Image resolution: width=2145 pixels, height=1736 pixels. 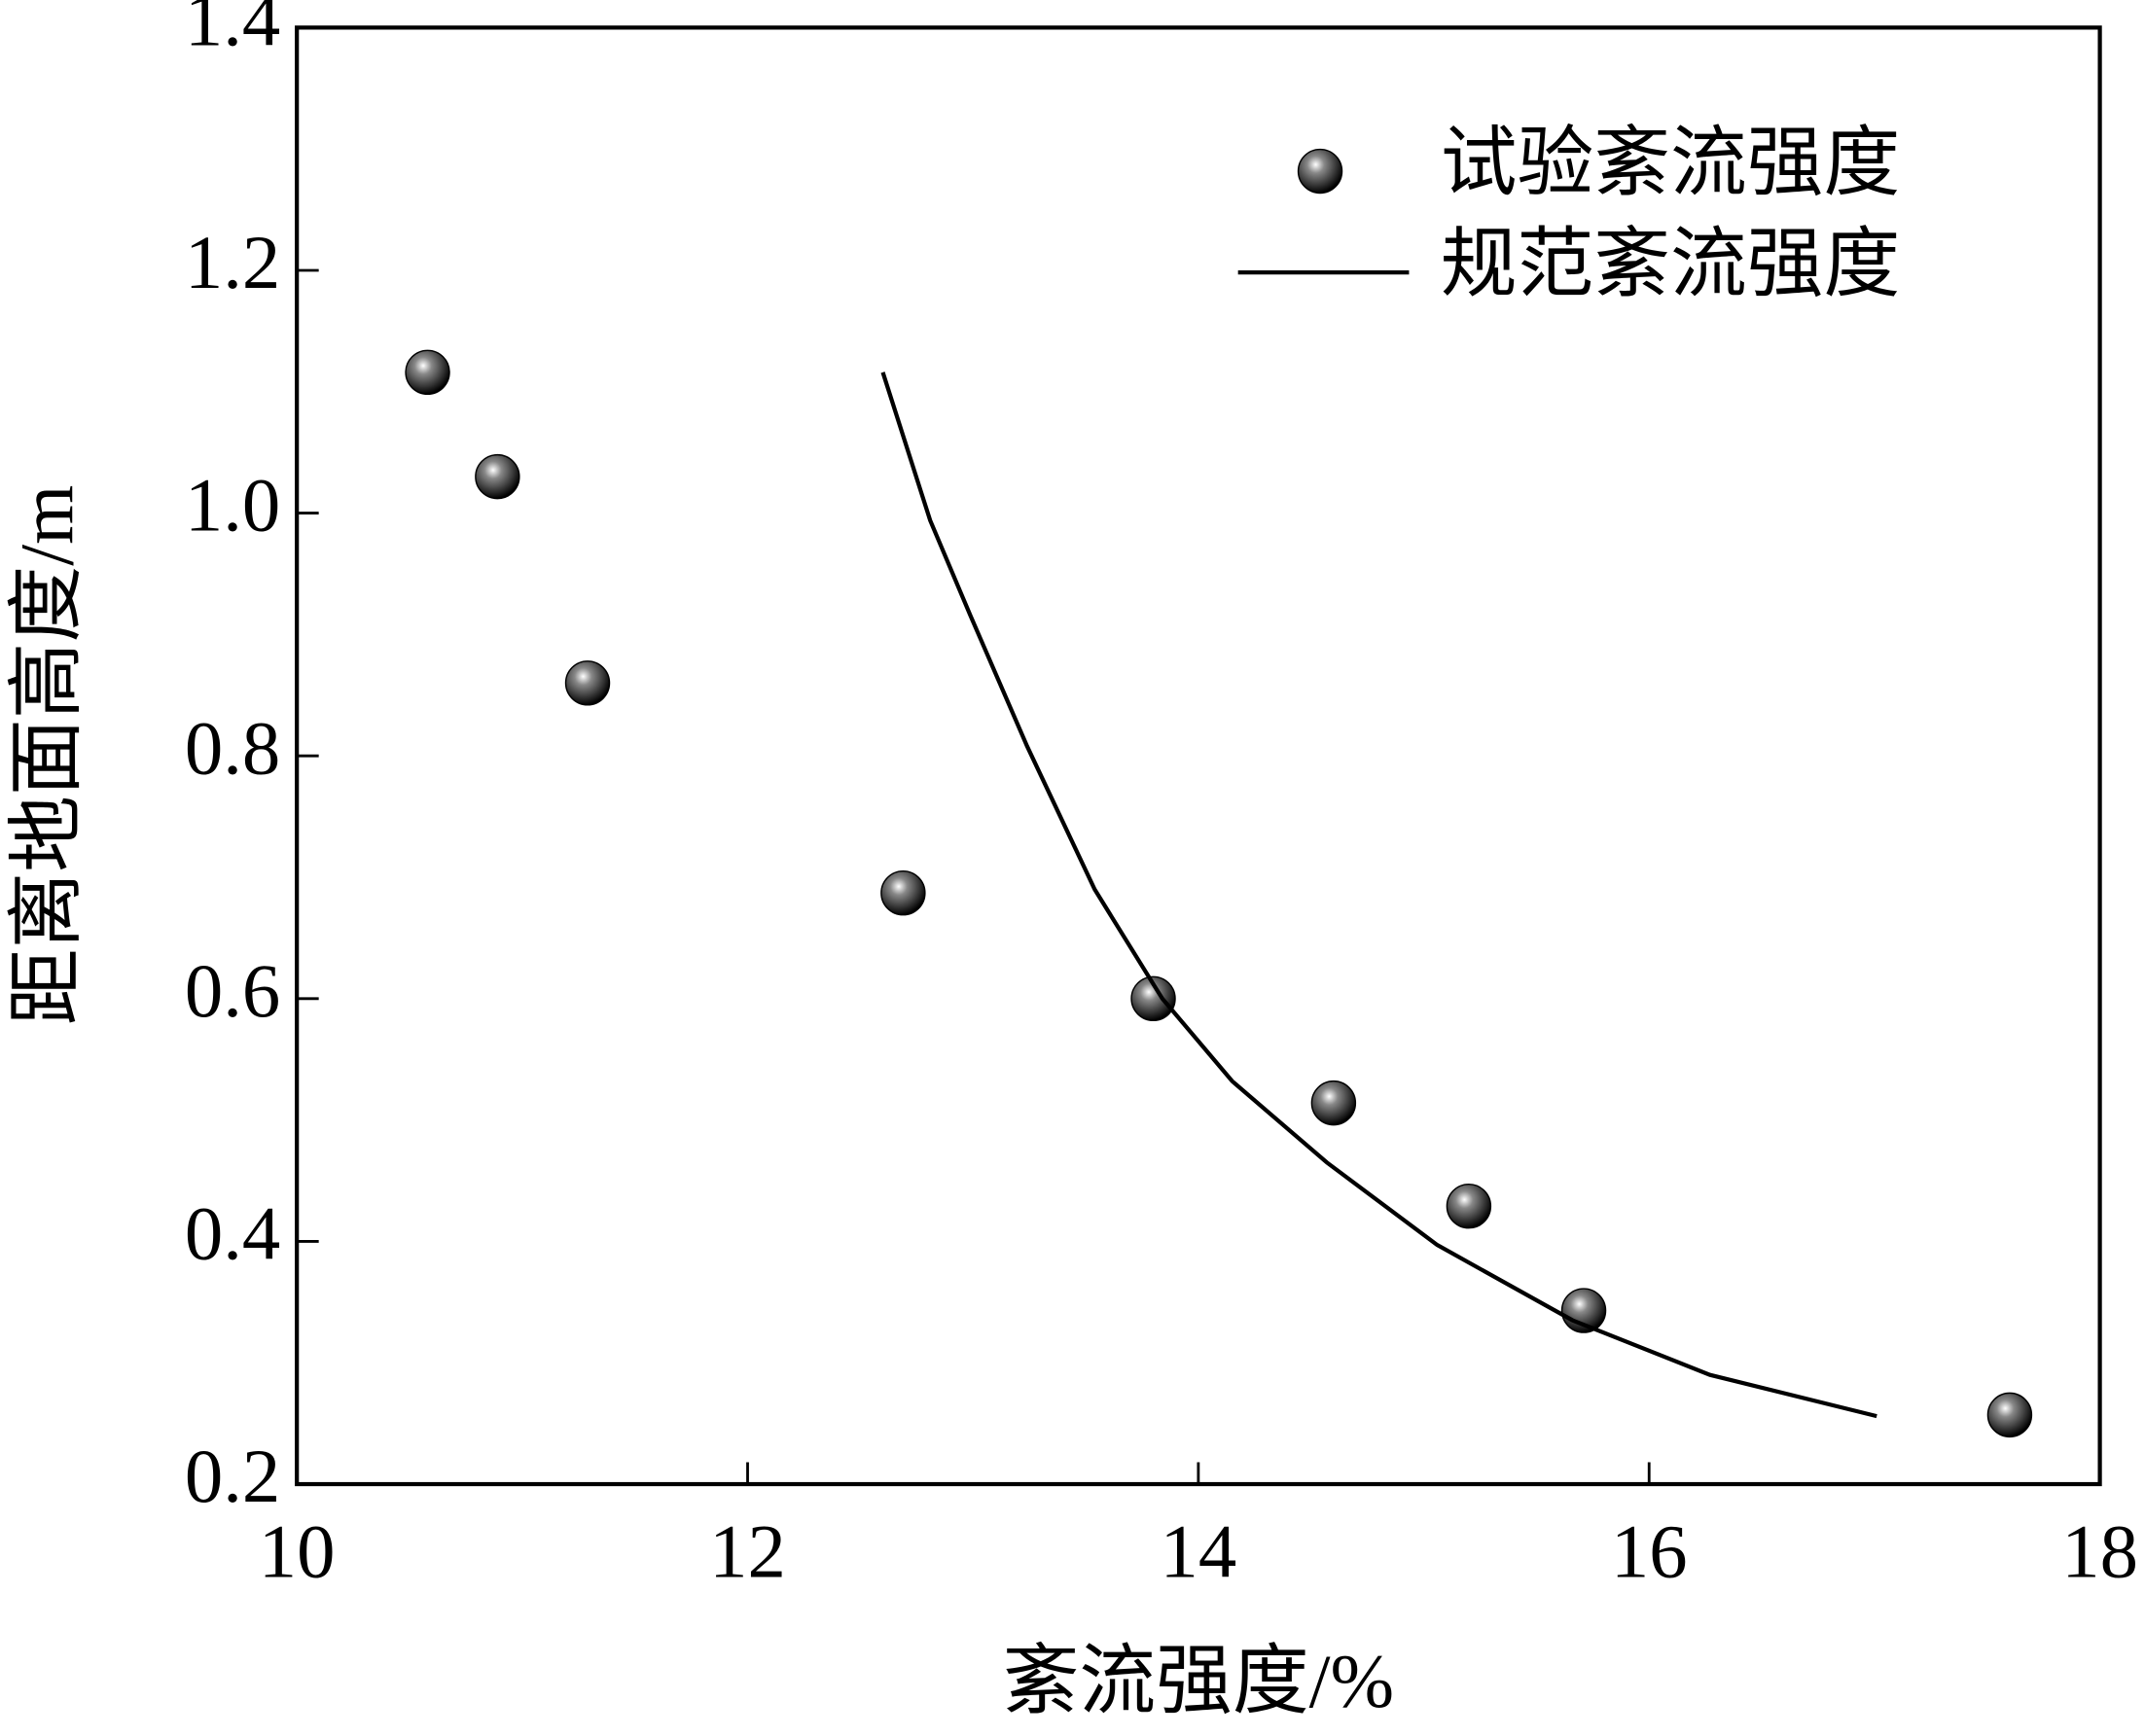 I want to click on x-tick-label: 12, so click(x=747, y=1551).